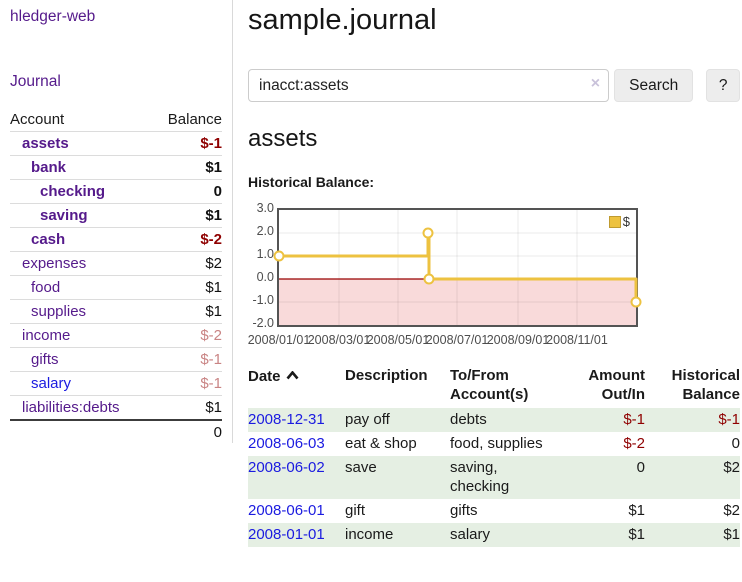 The height and width of the screenshot is (582, 742). I want to click on x-tick: 2008/09/01, so click(518, 340).